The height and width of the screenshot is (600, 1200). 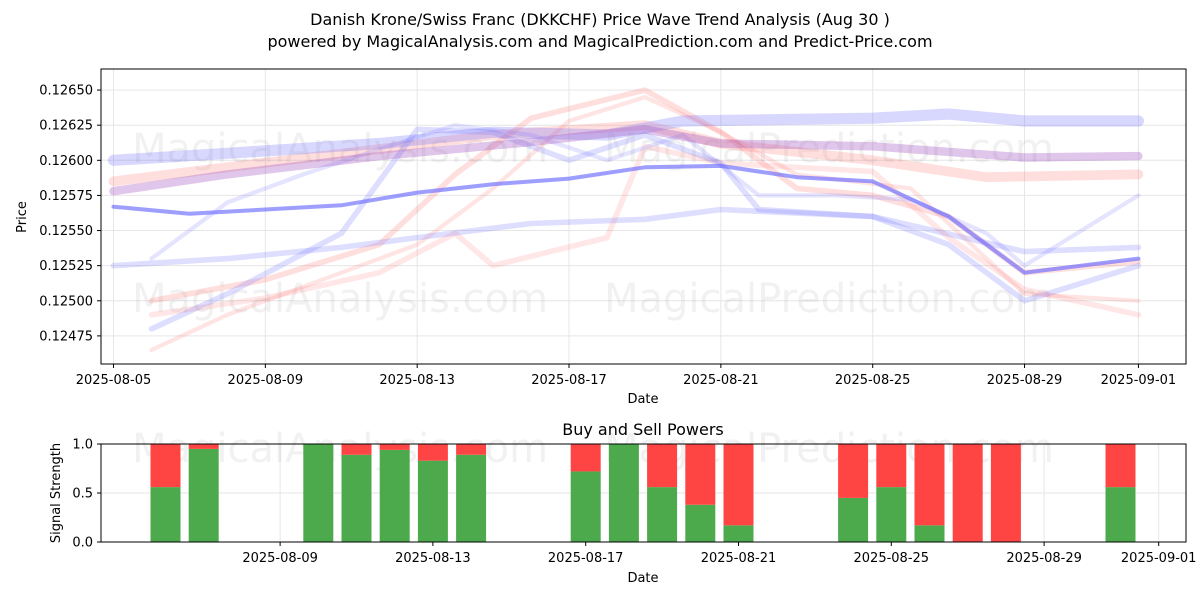 What do you see at coordinates (643, 429) in the screenshot?
I see `signal-chart-title: Buy and Sell Powers` at bounding box center [643, 429].